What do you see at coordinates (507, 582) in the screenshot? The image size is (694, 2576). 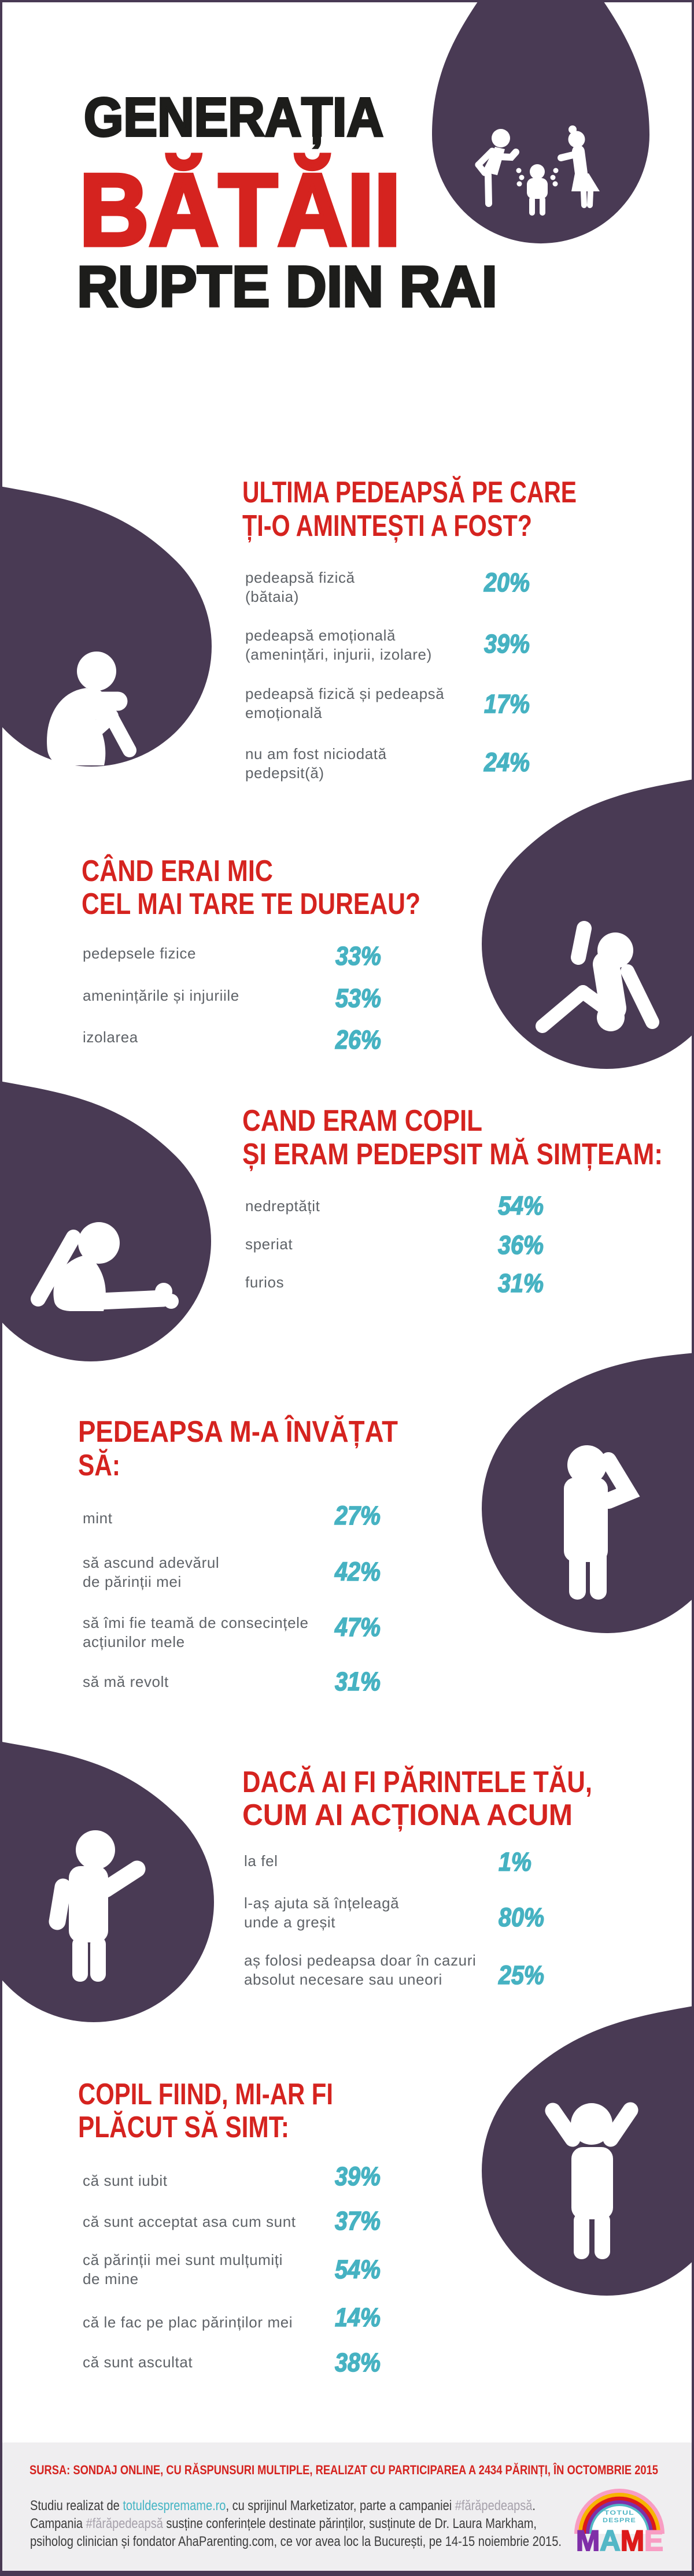 I see `svg-text: 20%` at bounding box center [507, 582].